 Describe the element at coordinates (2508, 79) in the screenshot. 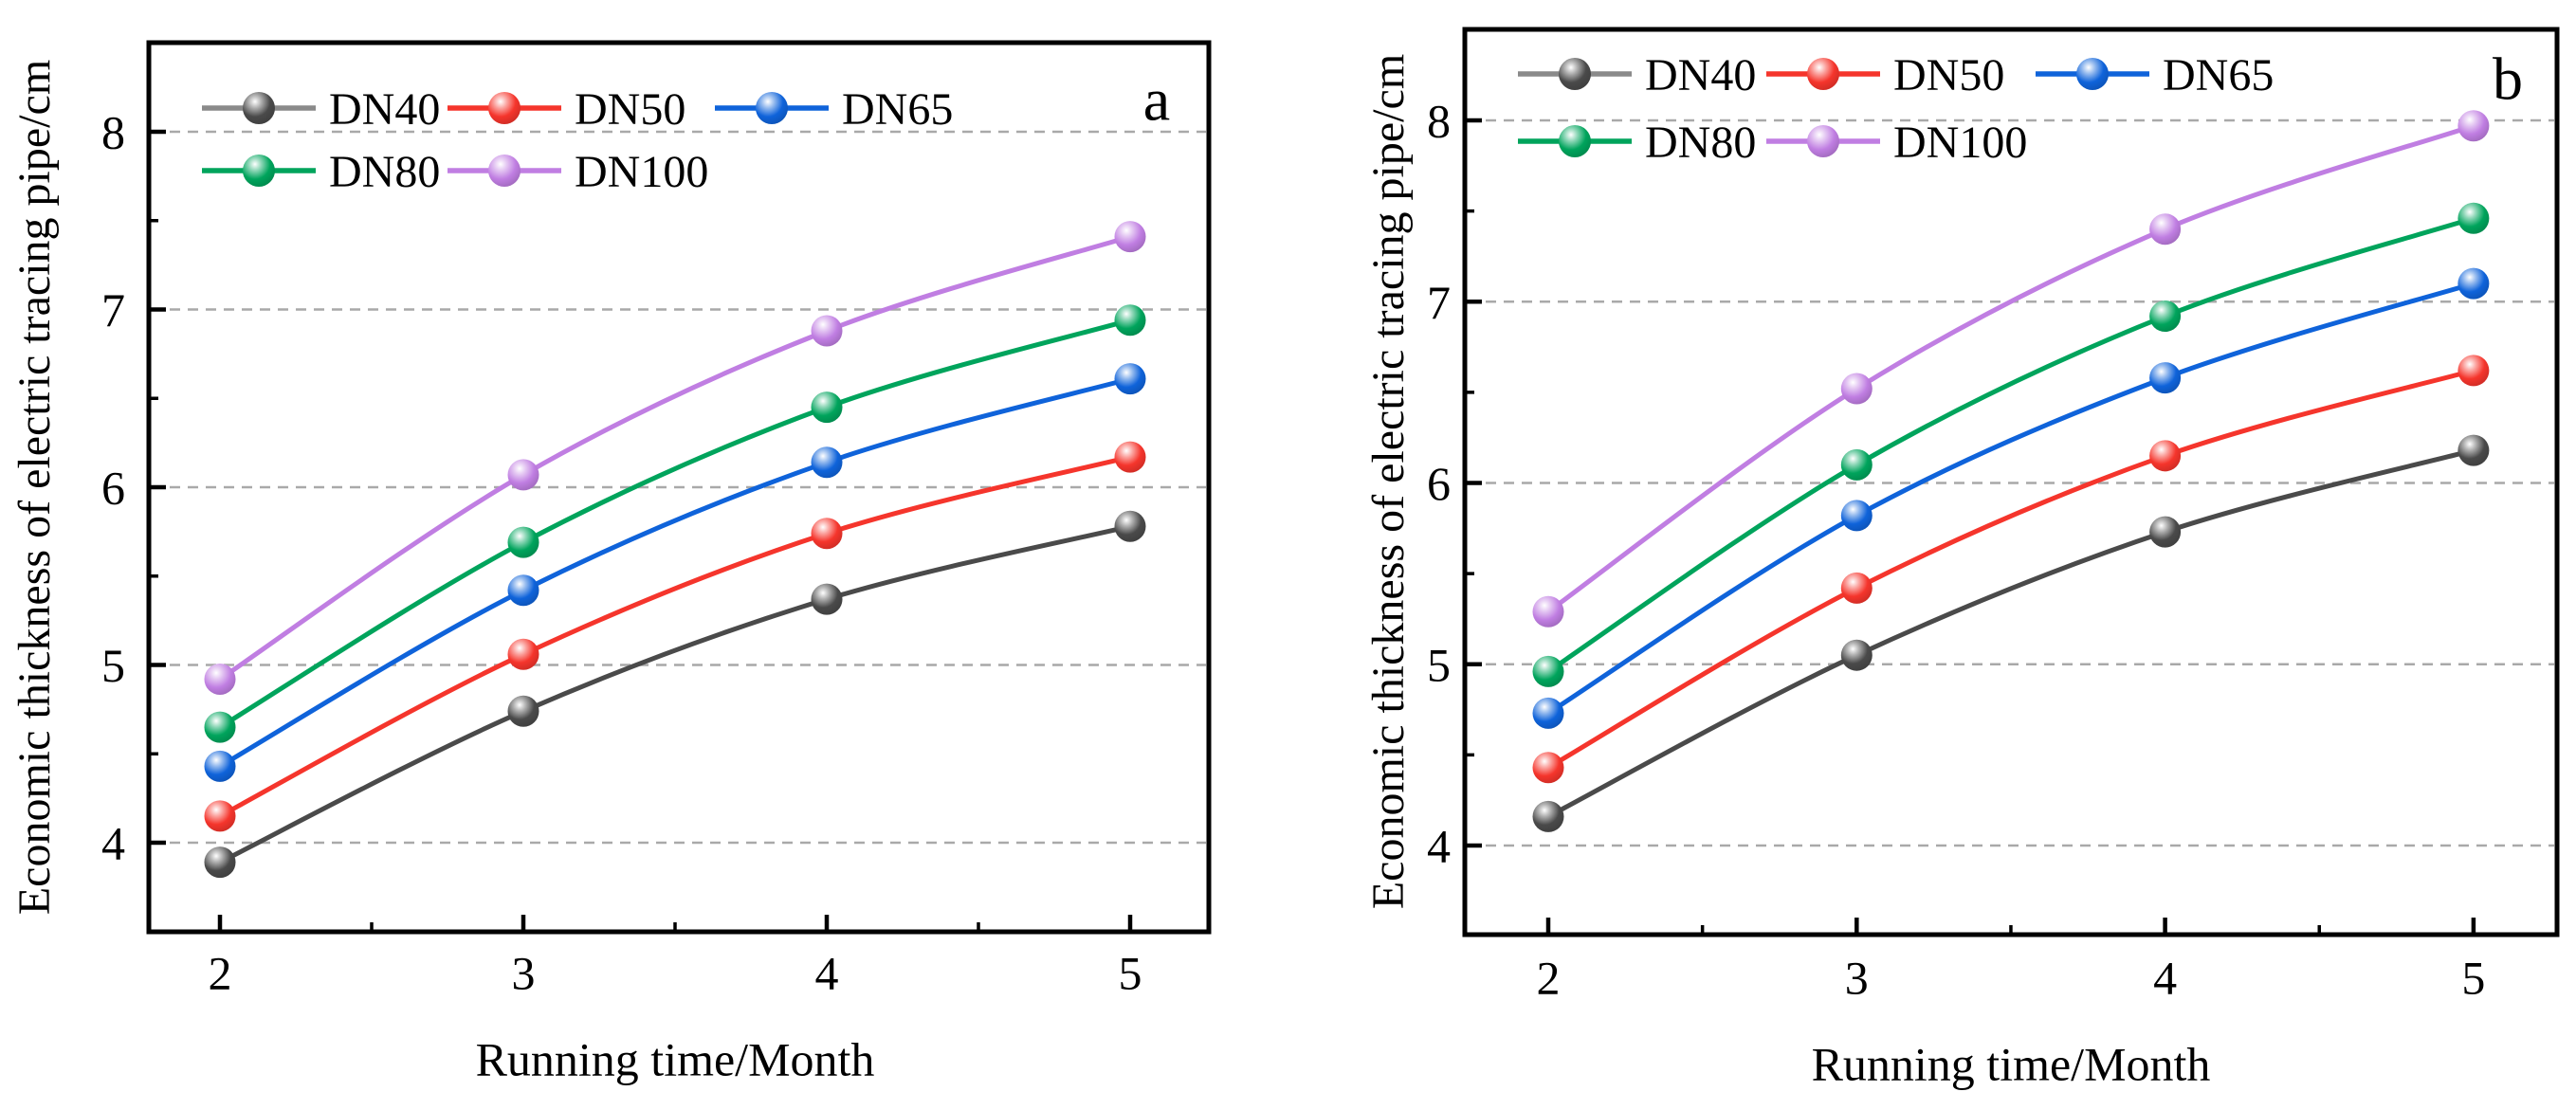

I see `panel-letter-b: b` at that location.